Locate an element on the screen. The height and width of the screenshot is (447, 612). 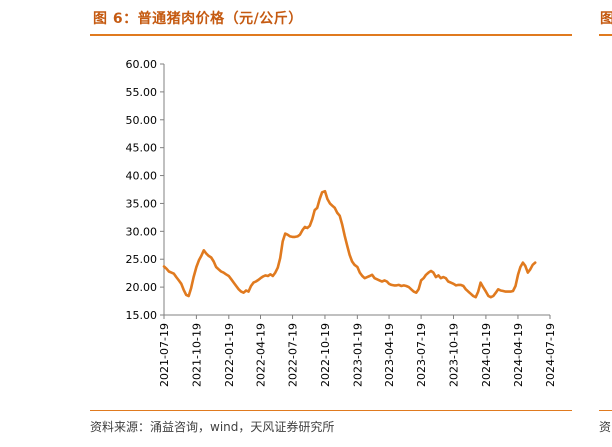
y-tick-label: 60.00 is located at coordinates (142, 64).